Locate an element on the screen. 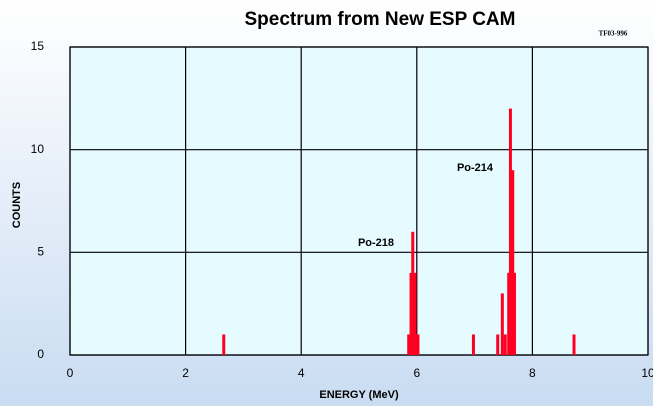  y-tick-label: 15 is located at coordinates (38, 46).